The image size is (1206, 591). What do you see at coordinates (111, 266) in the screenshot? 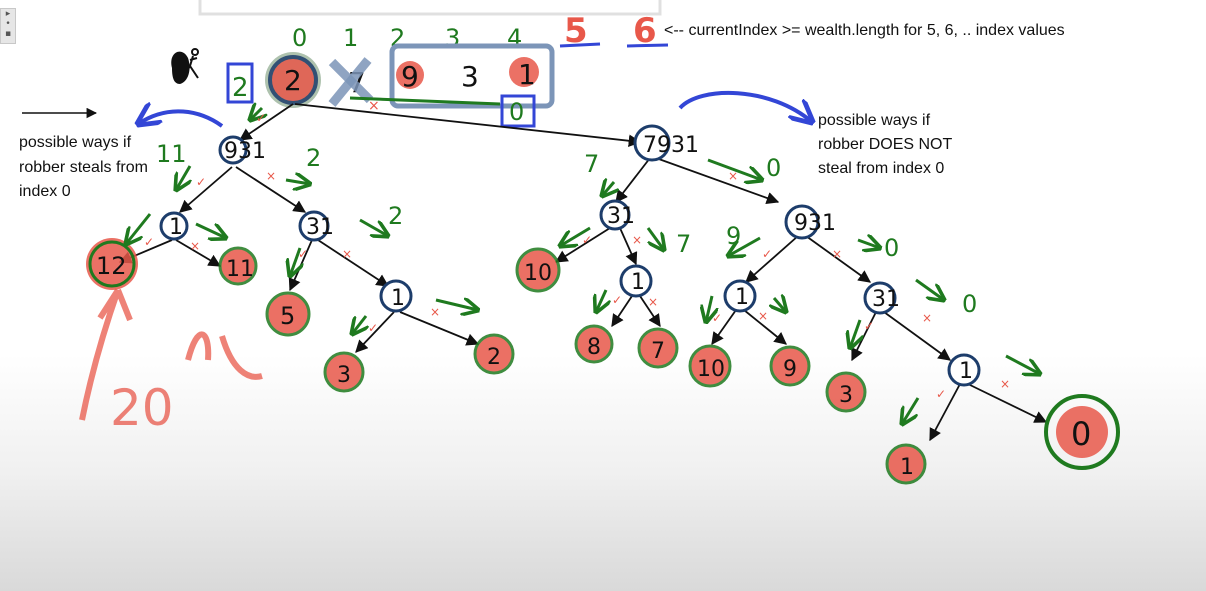
I see `leaf-value: 12` at bounding box center [111, 266].